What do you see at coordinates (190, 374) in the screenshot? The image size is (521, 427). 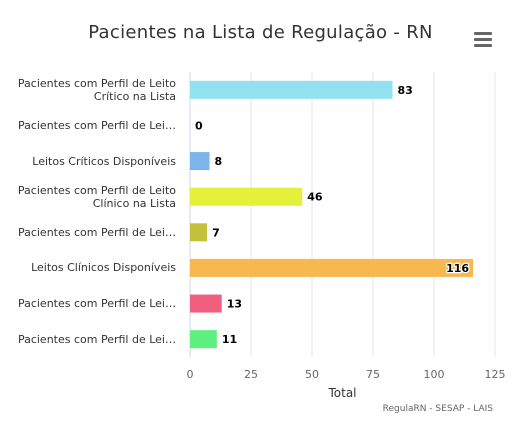 I see `x-tick-label: 0` at bounding box center [190, 374].